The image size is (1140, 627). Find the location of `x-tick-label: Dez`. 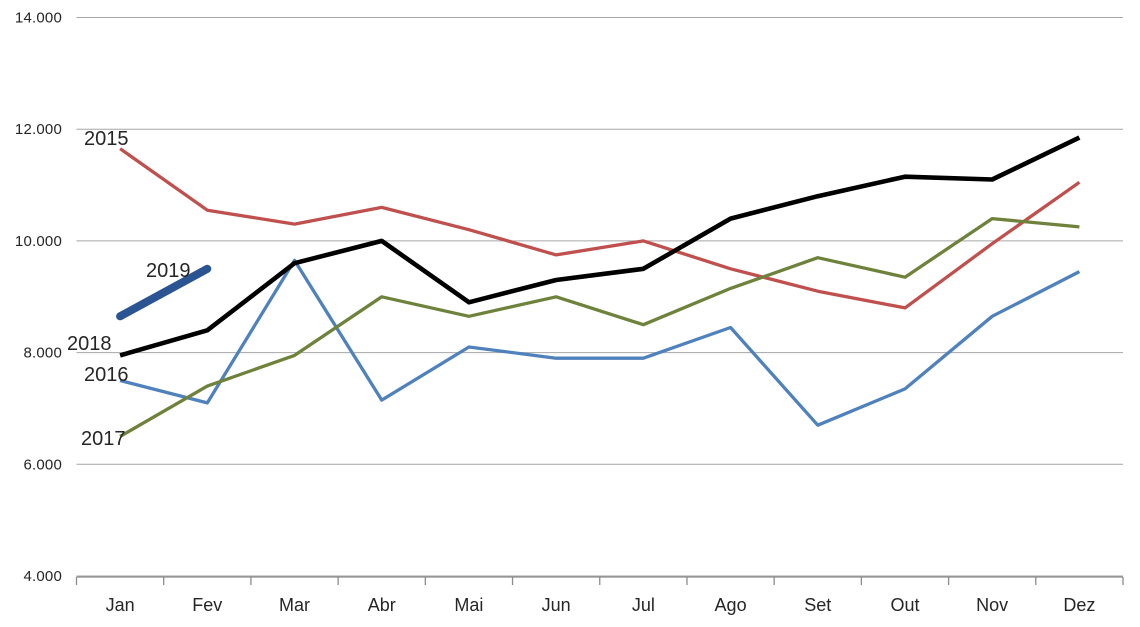

x-tick-label: Dez is located at coordinates (1079, 605).